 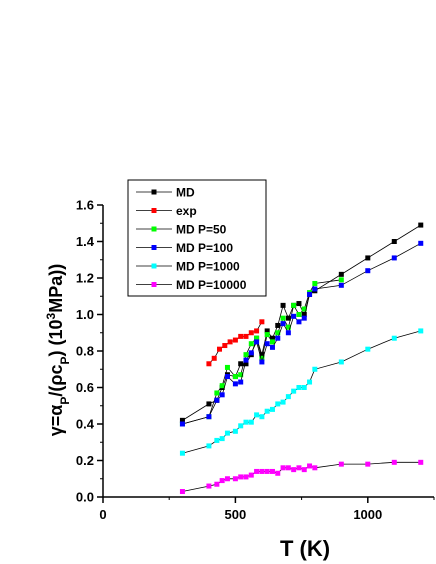 What do you see at coordinates (85, 314) in the screenshot?
I see `y-tick-label: 1.0` at bounding box center [85, 314].